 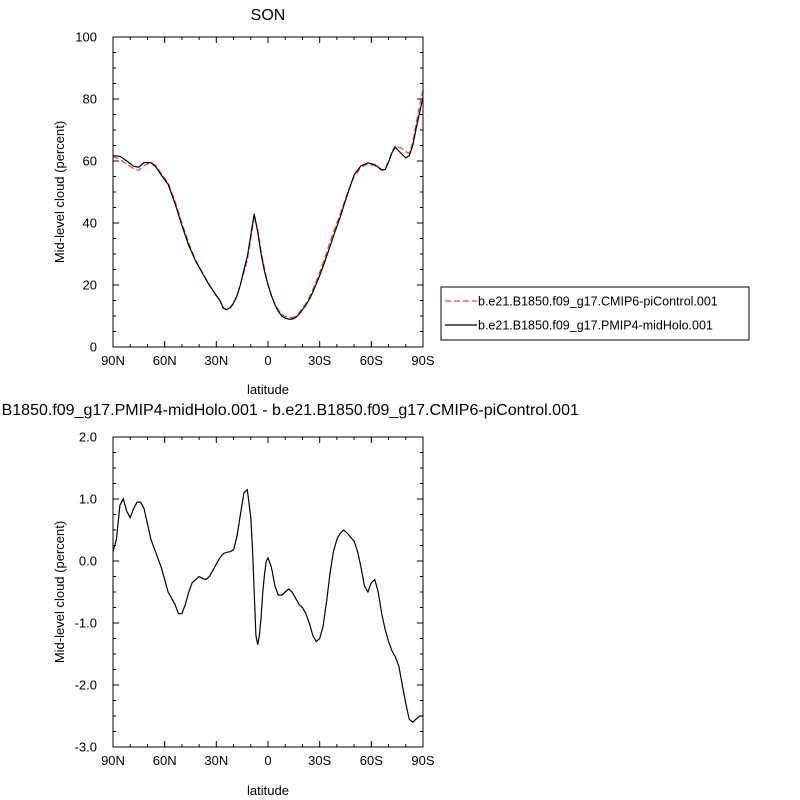 What do you see at coordinates (86, 685) in the screenshot?
I see `y-tick-label: -2.0` at bounding box center [86, 685].